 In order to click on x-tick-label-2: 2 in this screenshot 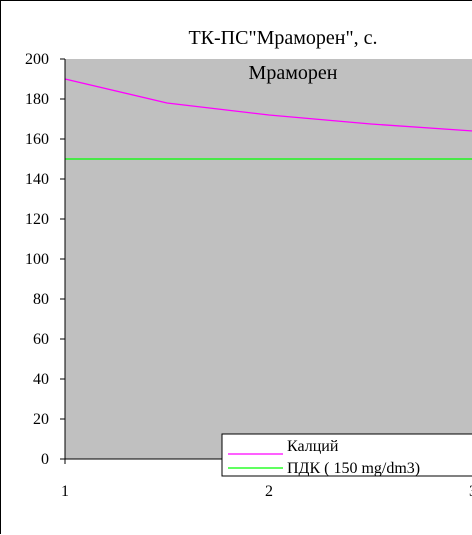, I will do `click(269, 491)`.